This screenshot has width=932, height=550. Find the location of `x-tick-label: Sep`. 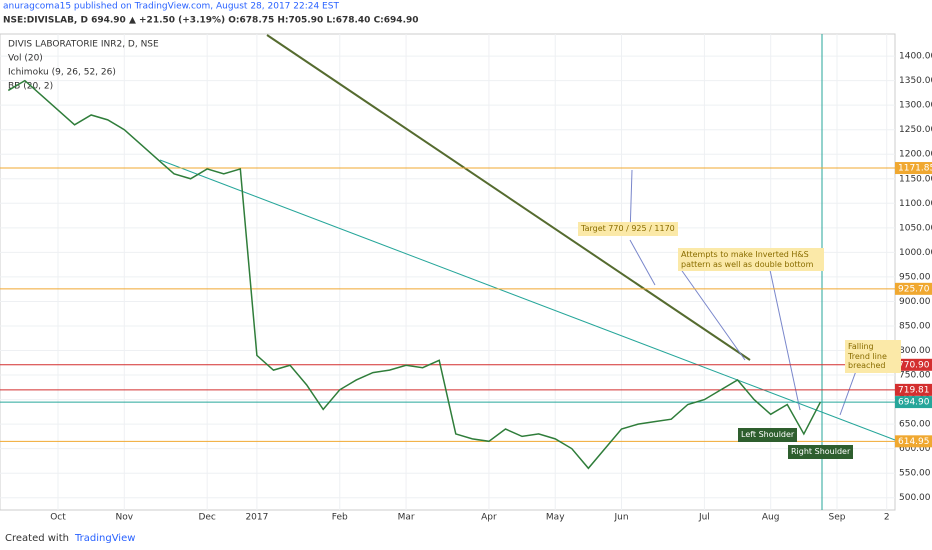

x-tick-label: Sep is located at coordinates (837, 518).